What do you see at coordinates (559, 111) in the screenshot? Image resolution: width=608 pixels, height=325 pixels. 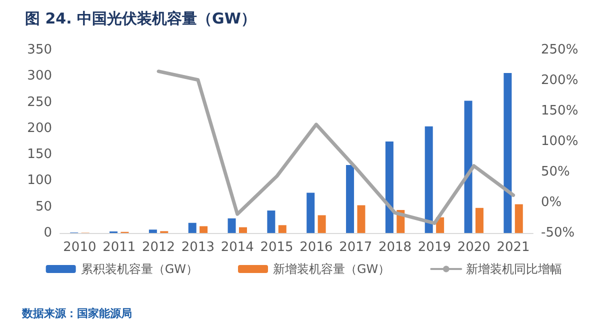 I see `y2-tick-label: 150%` at bounding box center [559, 111].